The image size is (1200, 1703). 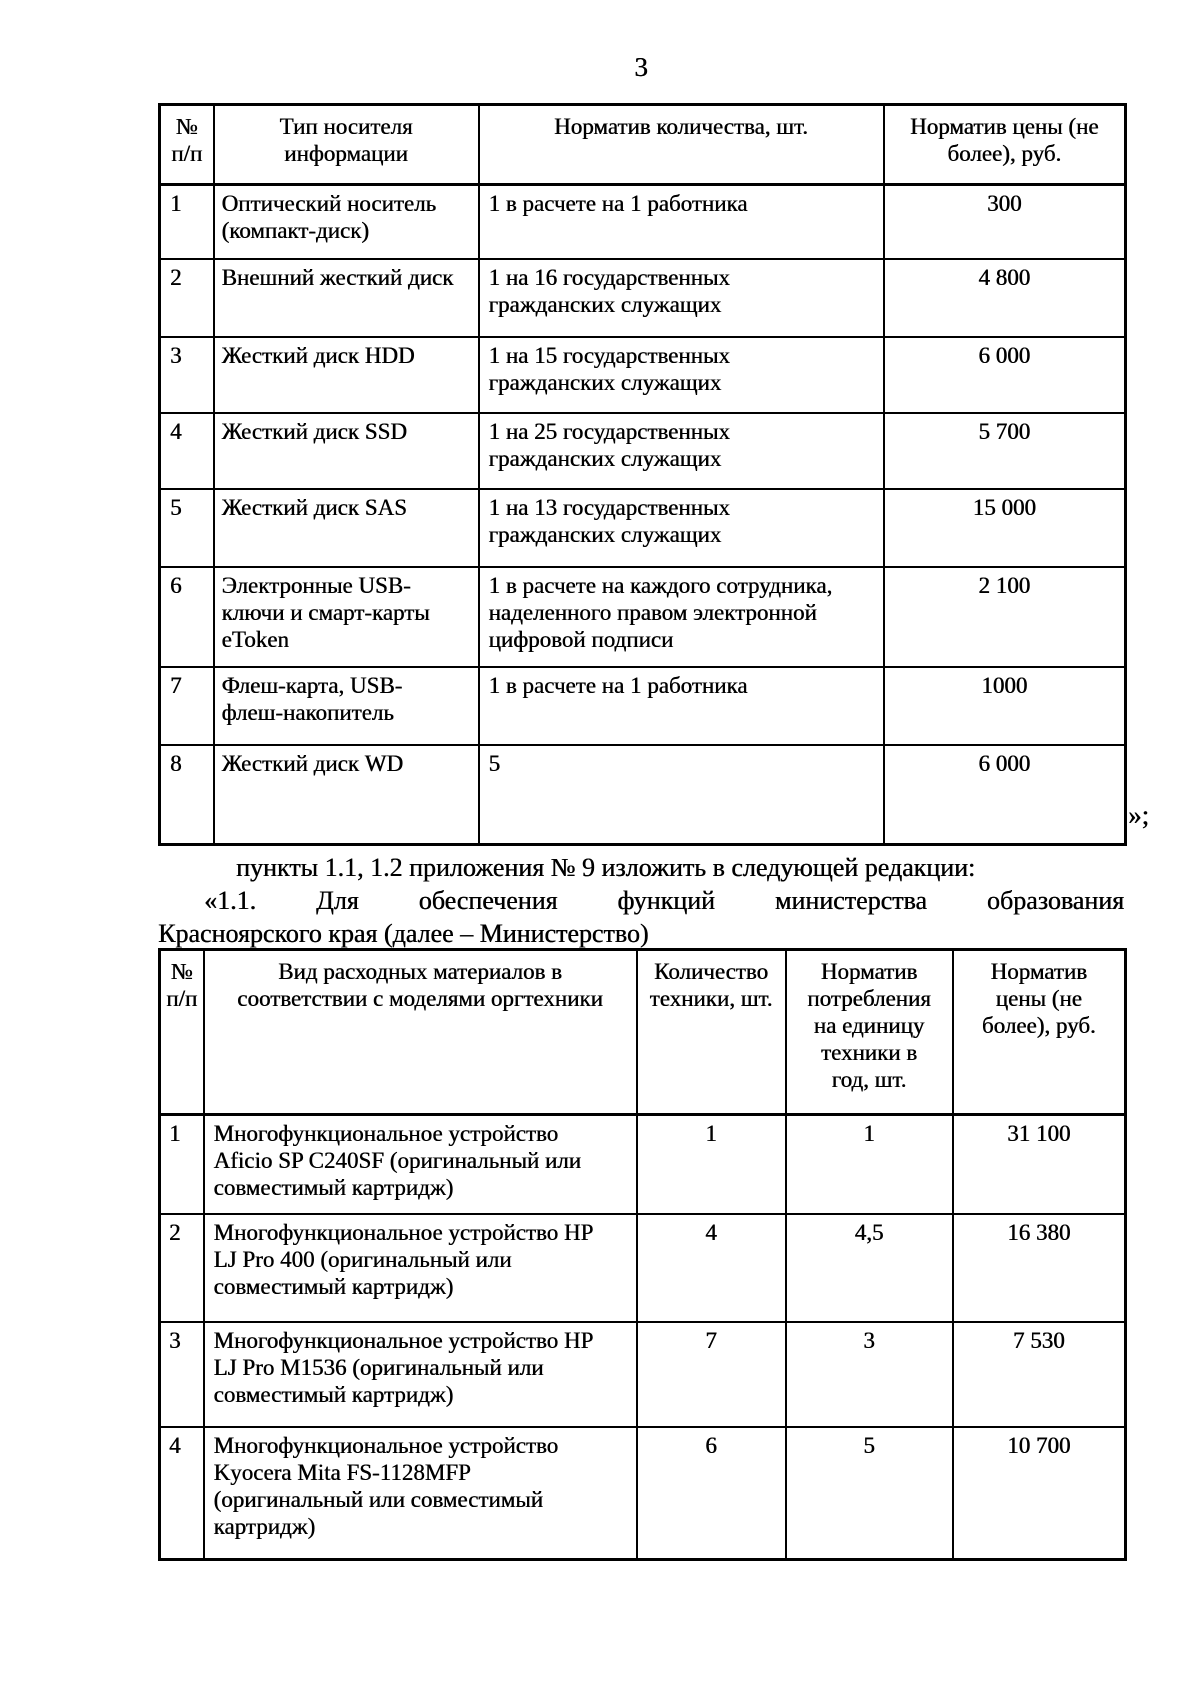 I want to click on price-standard-cell: 15 000, so click(x=1004, y=527).